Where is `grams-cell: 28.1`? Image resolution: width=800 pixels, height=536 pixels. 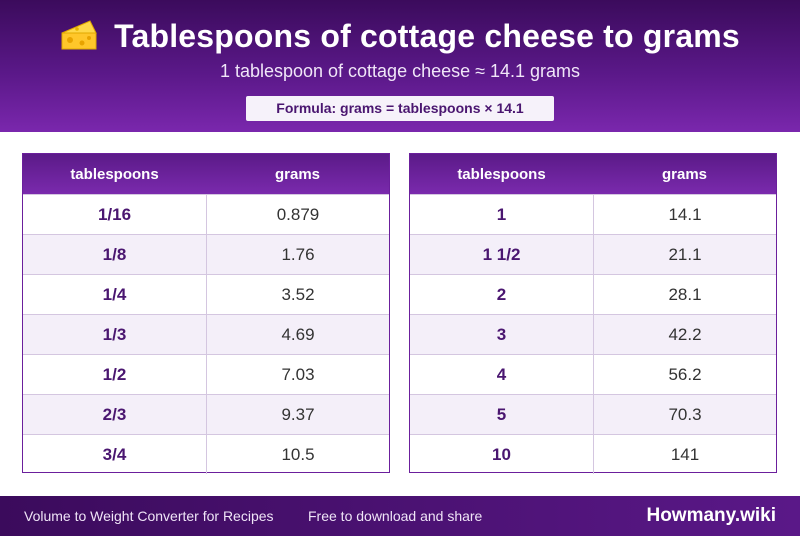
grams-cell: 28.1 is located at coordinates (685, 294).